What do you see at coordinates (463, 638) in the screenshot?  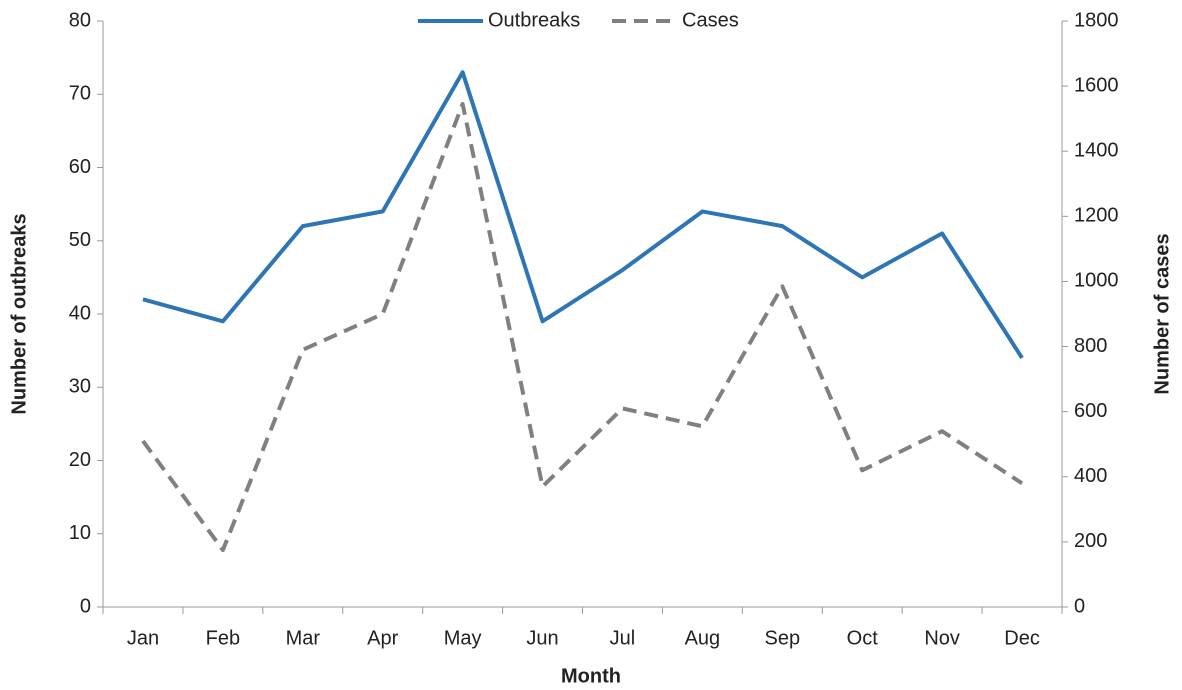 I see `x-tick-label: May` at bounding box center [463, 638].